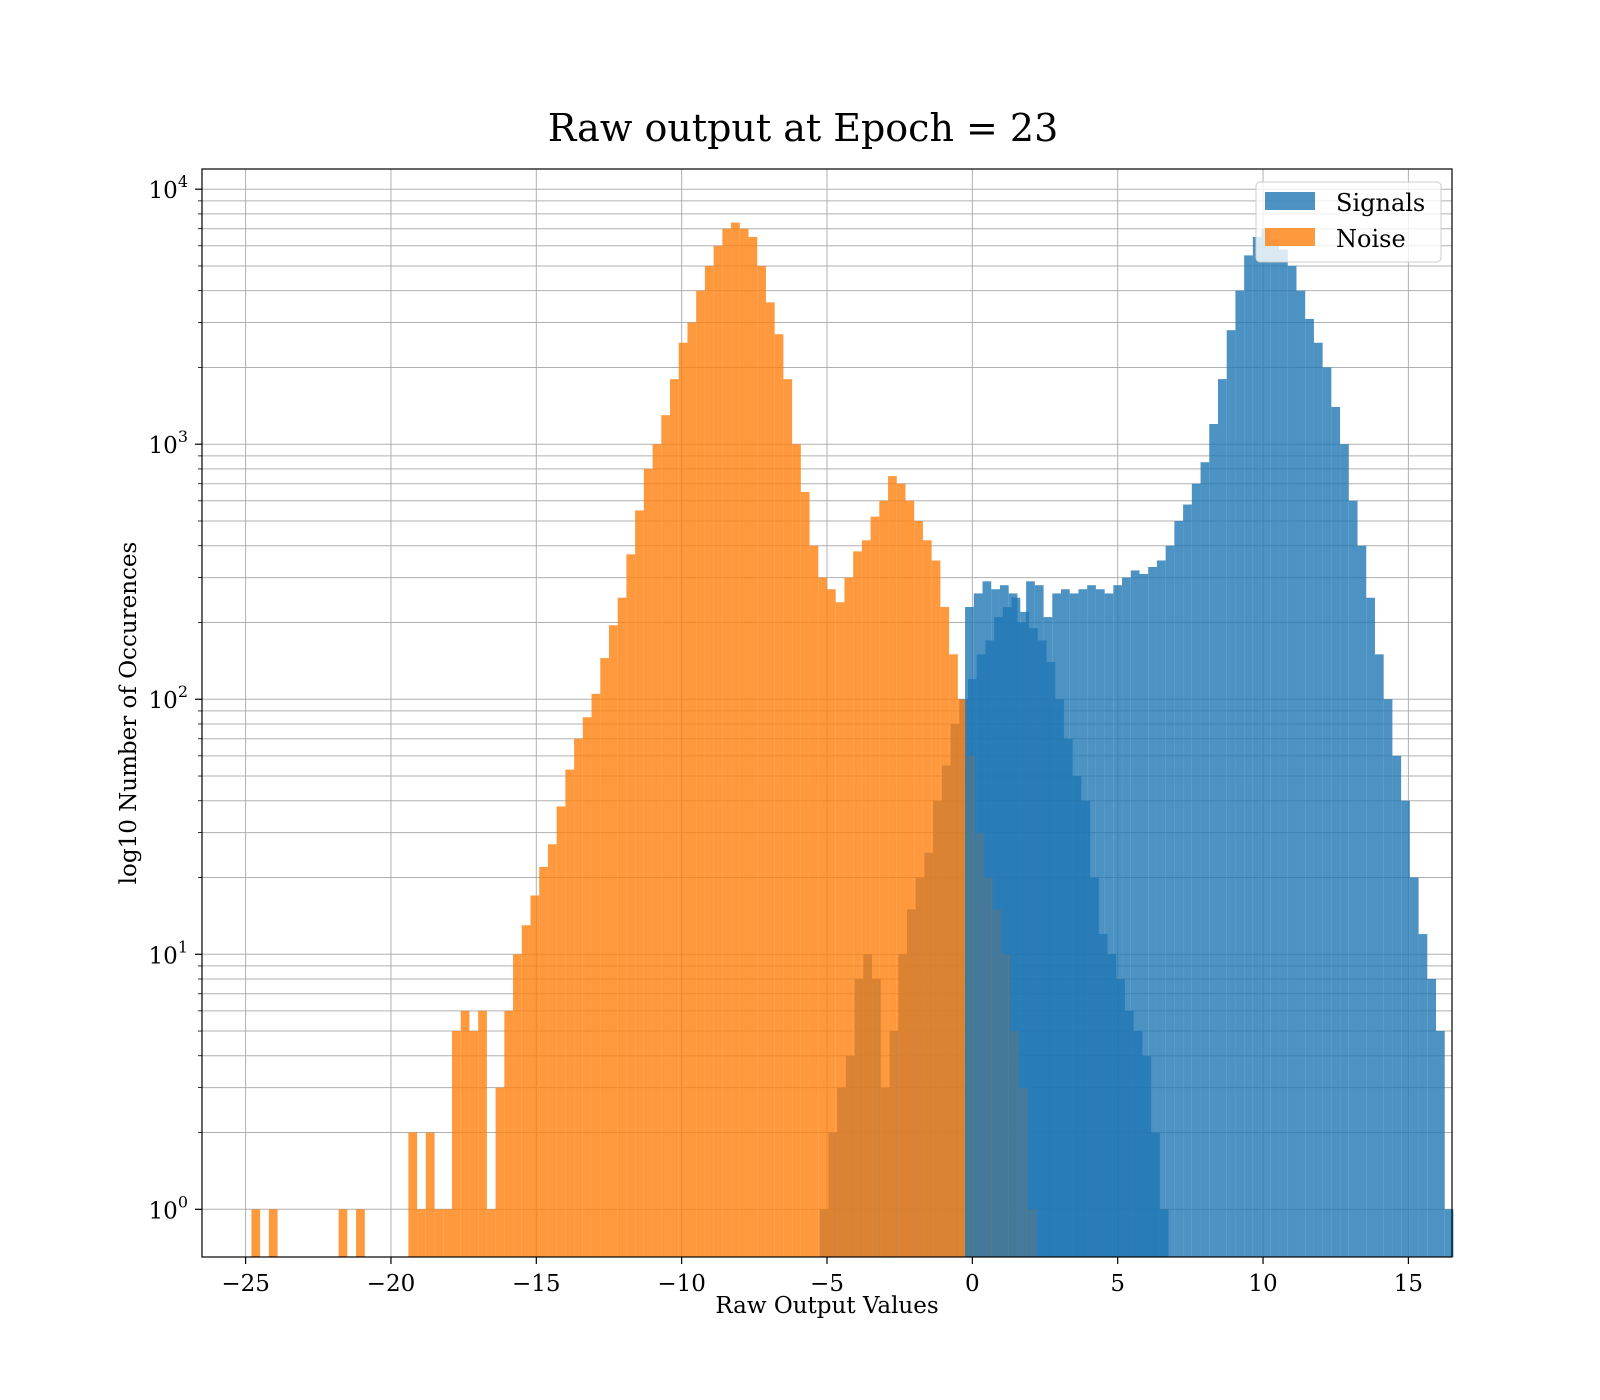  Describe the element at coordinates (1348, 222) in the screenshot. I see `legend: Signals Noise` at that location.